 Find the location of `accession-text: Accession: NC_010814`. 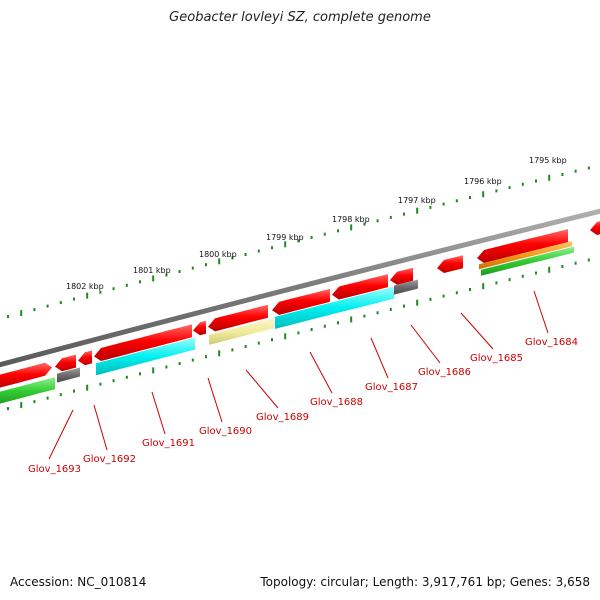

accession-text: Accession: NC_010814 is located at coordinates (78, 582).